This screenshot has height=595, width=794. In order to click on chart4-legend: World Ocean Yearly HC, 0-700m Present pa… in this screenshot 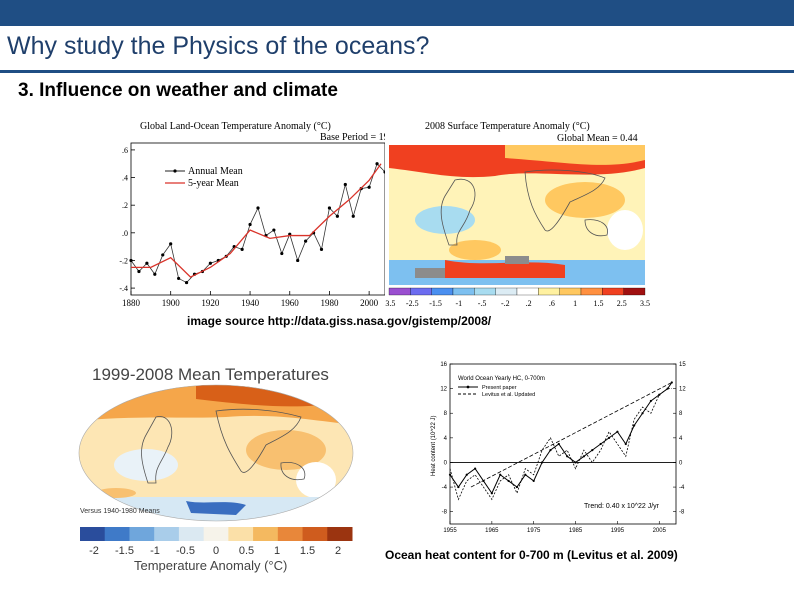, I will do `click(501, 387)`.